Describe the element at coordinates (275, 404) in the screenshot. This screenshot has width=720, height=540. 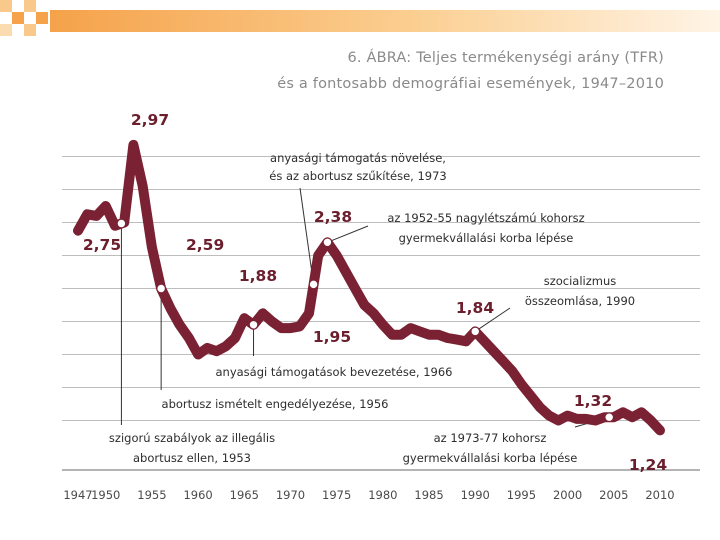
I see `annotation-text: abortusz ismételt engedélyezése, 1956` at that location.